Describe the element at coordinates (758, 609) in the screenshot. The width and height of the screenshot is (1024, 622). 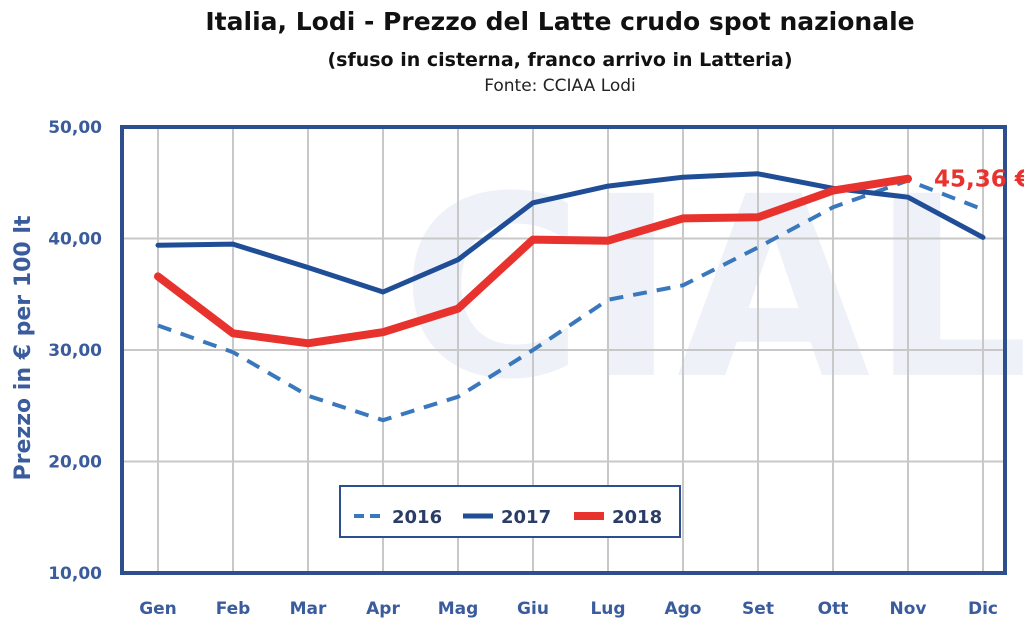
I see `x-tick-label: Set` at that location.